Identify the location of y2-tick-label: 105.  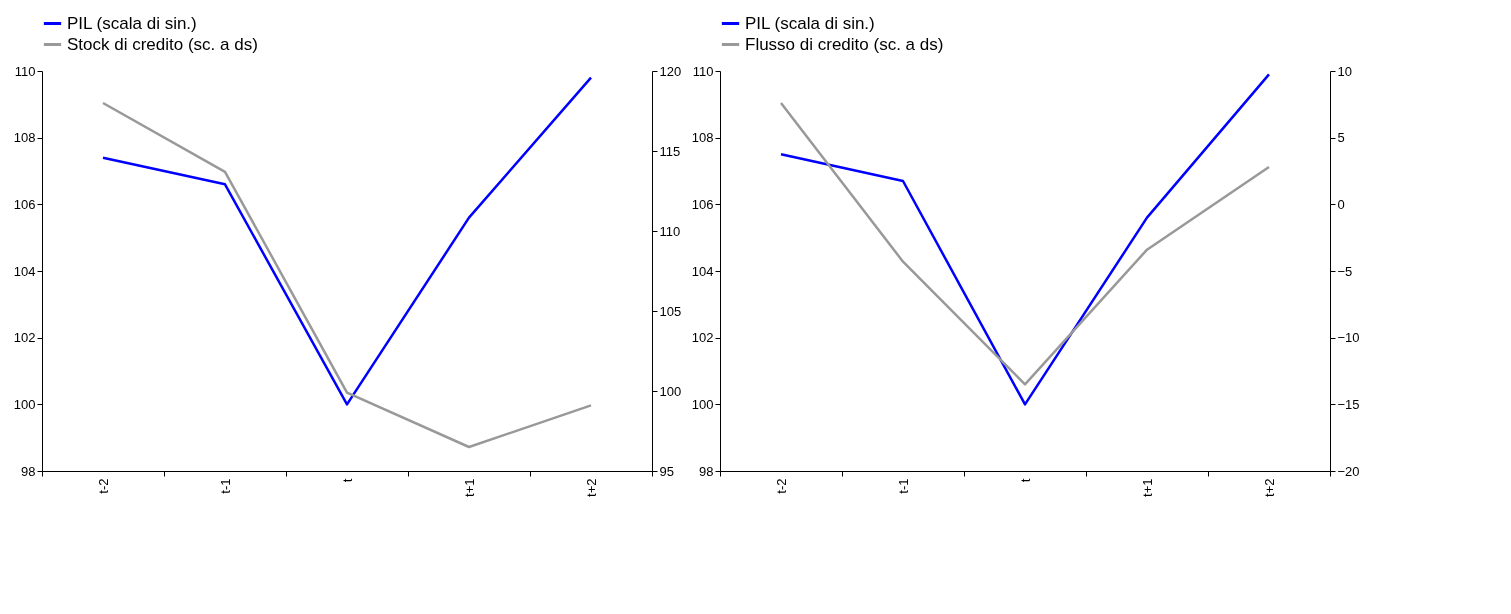
(670, 311).